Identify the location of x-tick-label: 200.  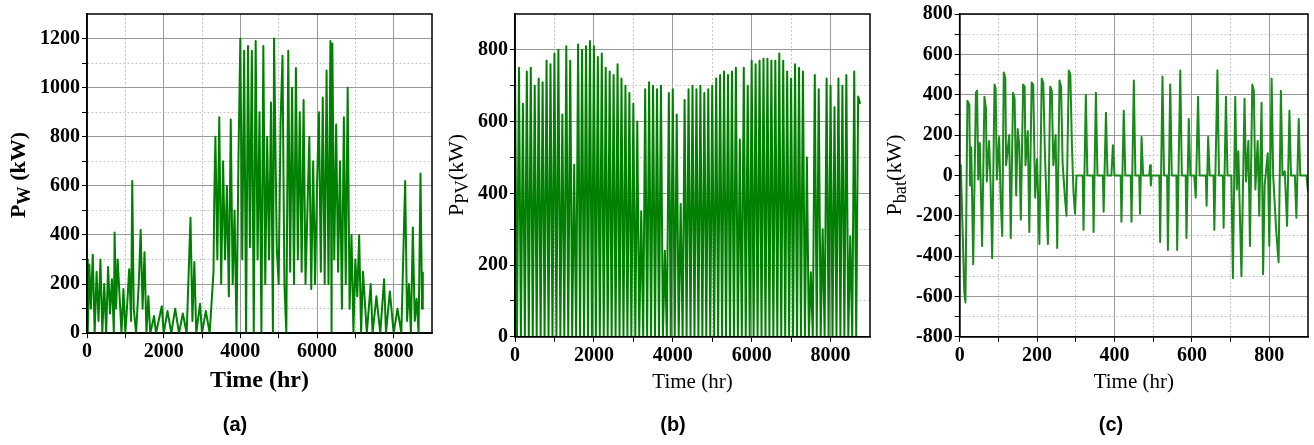
(1037, 353).